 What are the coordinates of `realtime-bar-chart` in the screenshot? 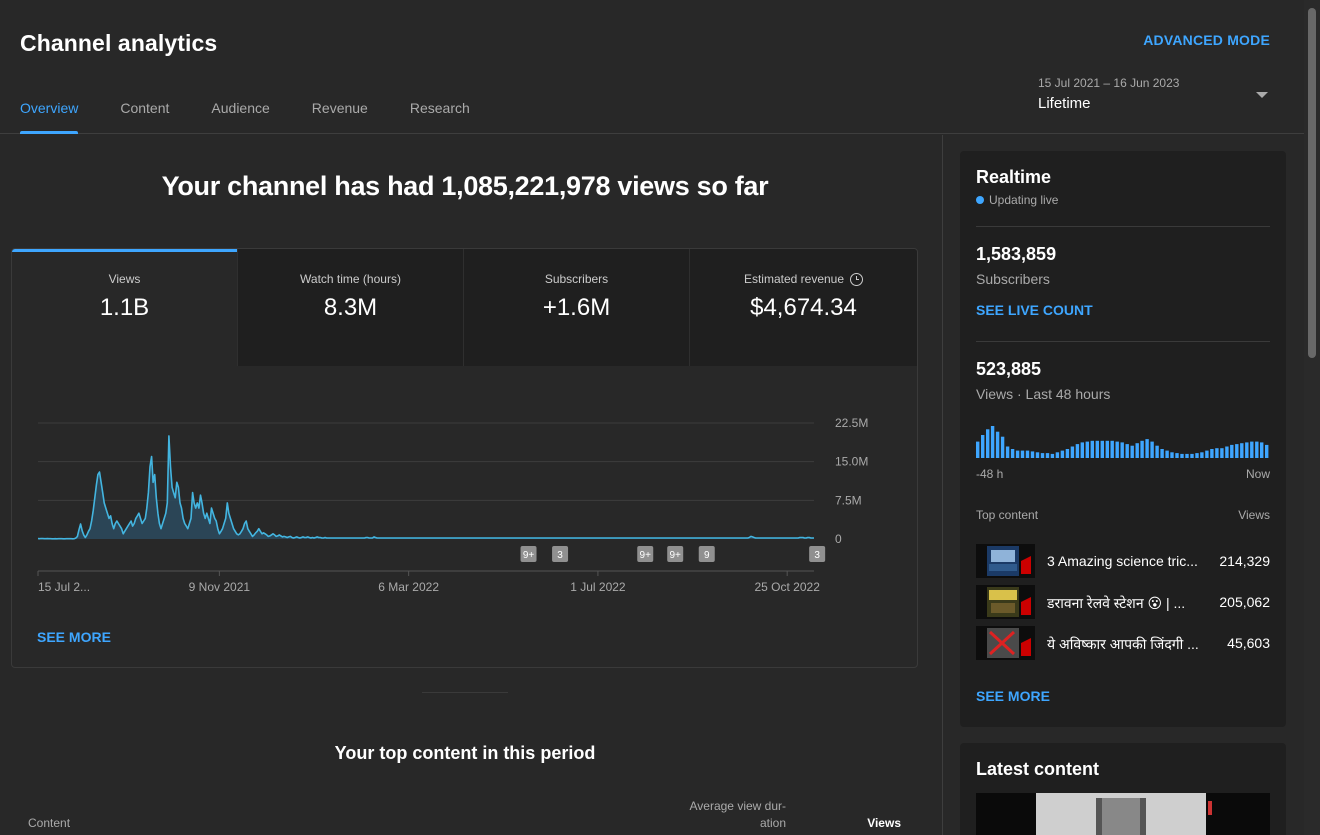 It's located at (1122, 442).